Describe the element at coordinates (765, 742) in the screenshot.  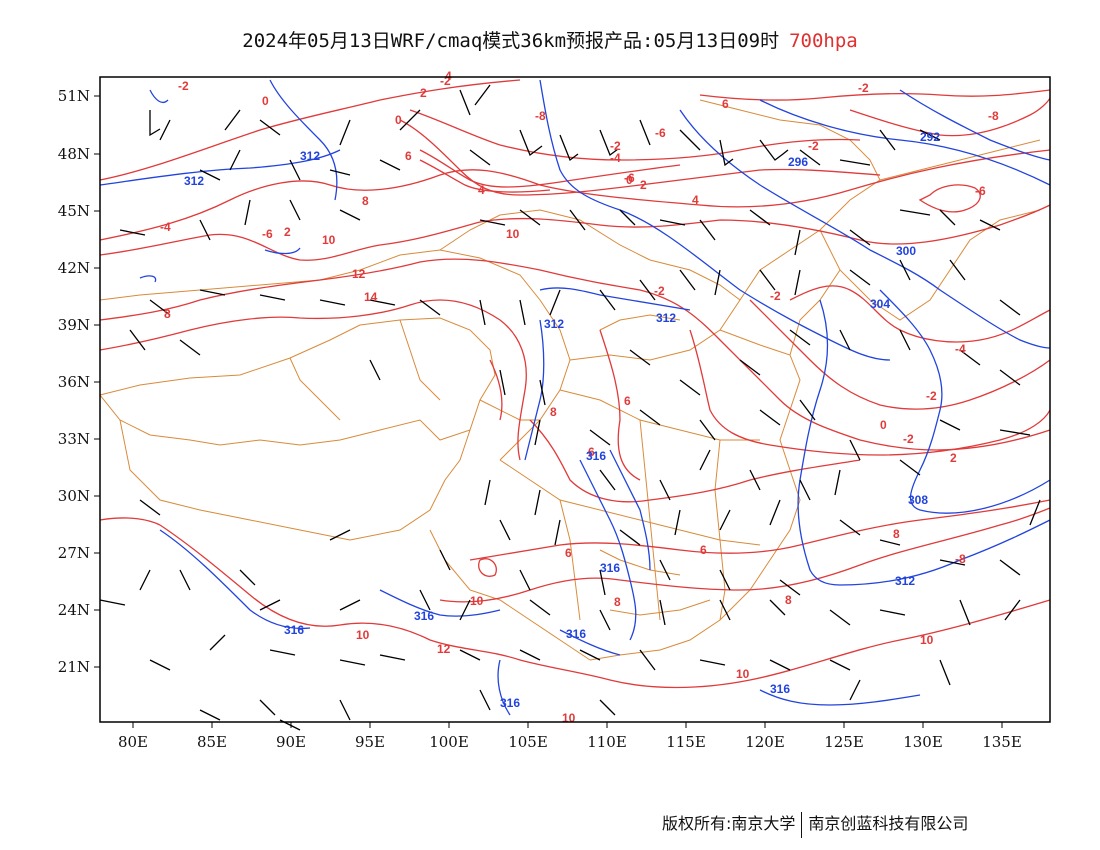
I see `lon-label: 120E` at that location.